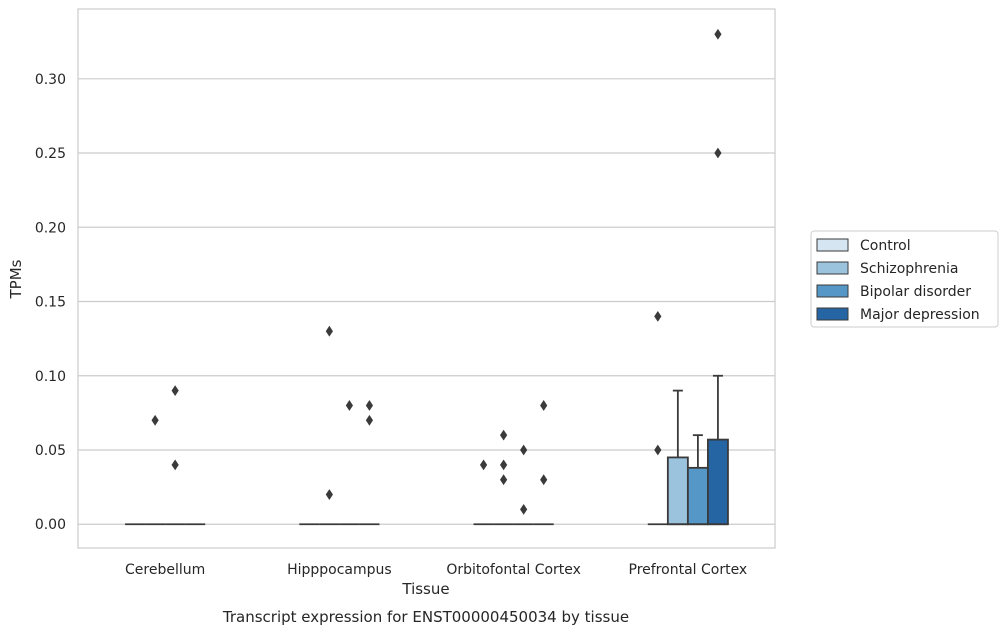 The height and width of the screenshot is (634, 1007). I want to click on y-tick-label: 0.00, so click(50, 525).